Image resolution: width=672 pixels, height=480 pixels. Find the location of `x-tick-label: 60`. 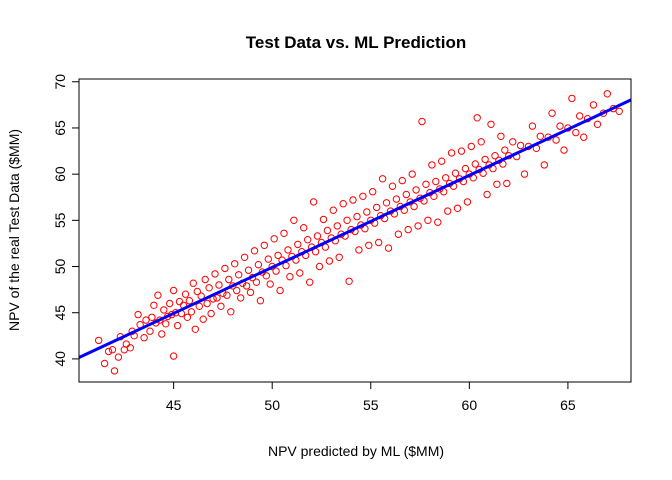

x-tick-label: 60 is located at coordinates (470, 405).